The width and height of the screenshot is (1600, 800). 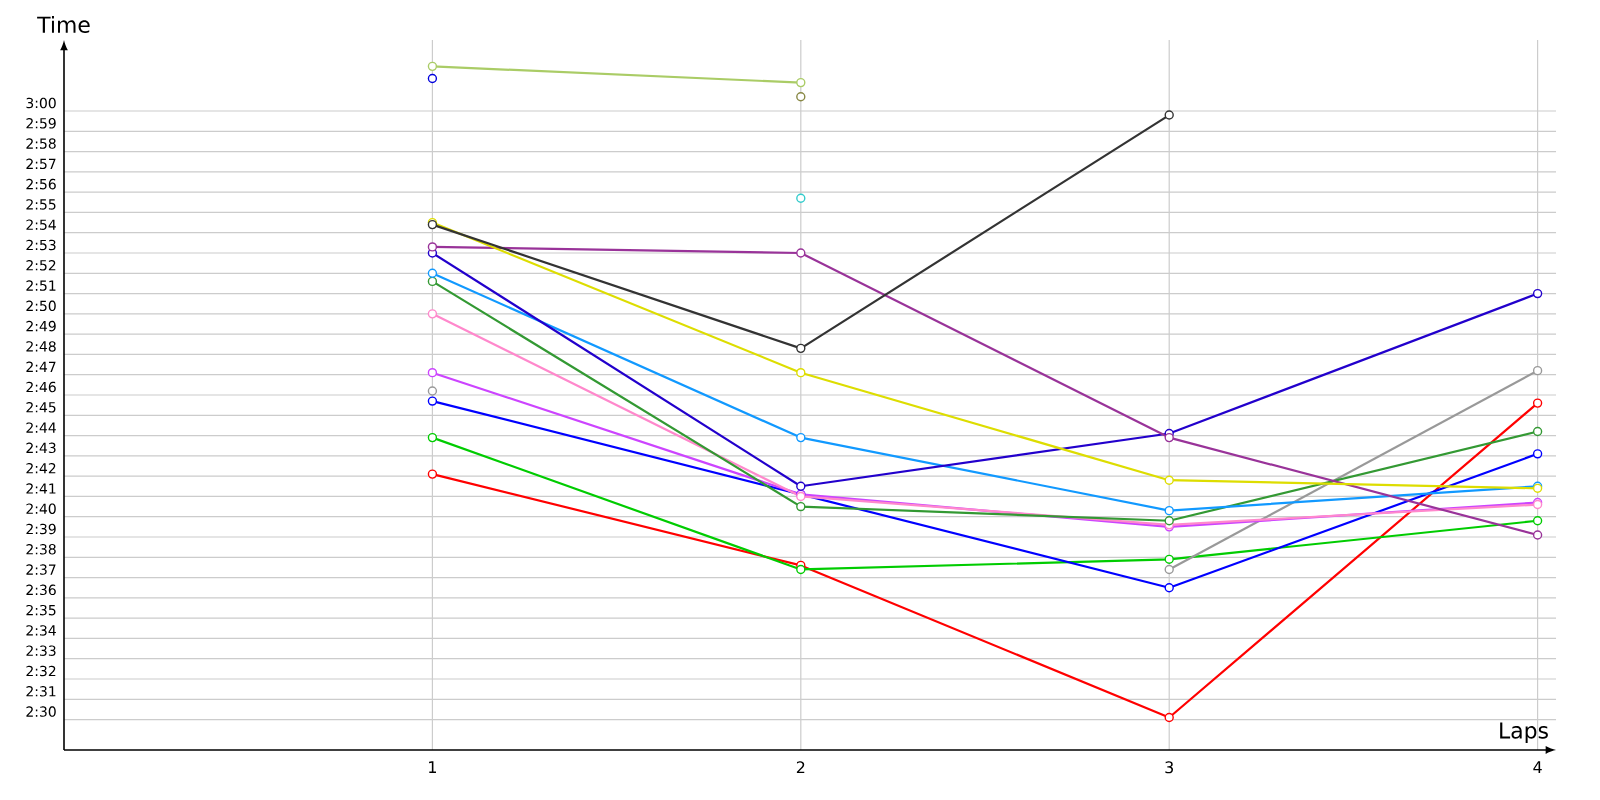 What do you see at coordinates (63, 24) in the screenshot?
I see `y-axis-title: Time` at bounding box center [63, 24].